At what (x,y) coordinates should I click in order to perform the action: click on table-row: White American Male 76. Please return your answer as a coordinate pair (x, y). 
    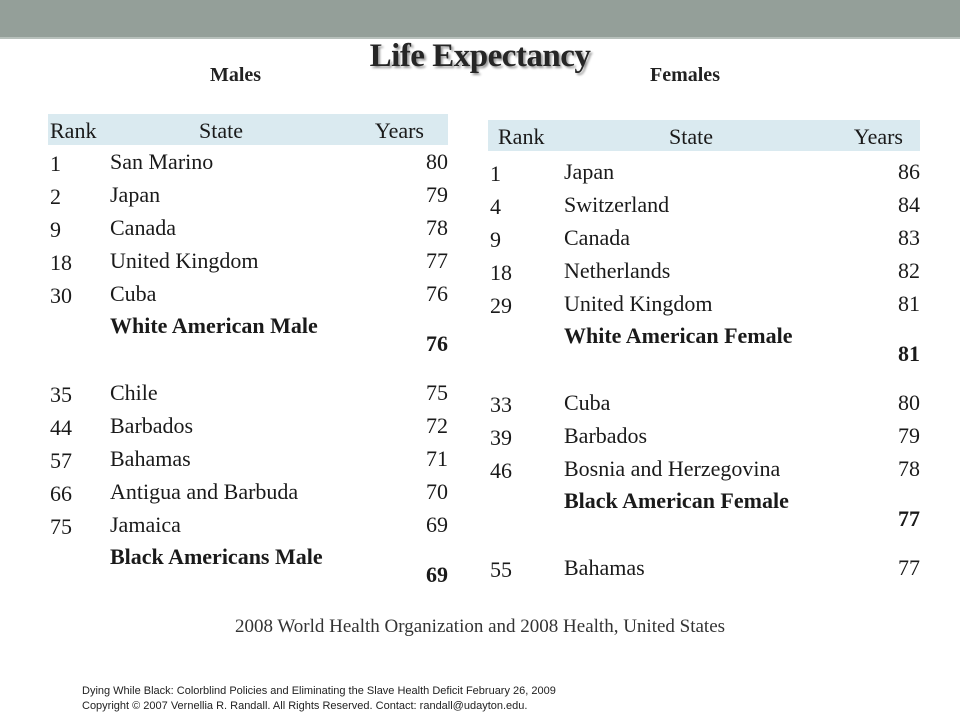
    Looking at the image, I should click on (248, 343).